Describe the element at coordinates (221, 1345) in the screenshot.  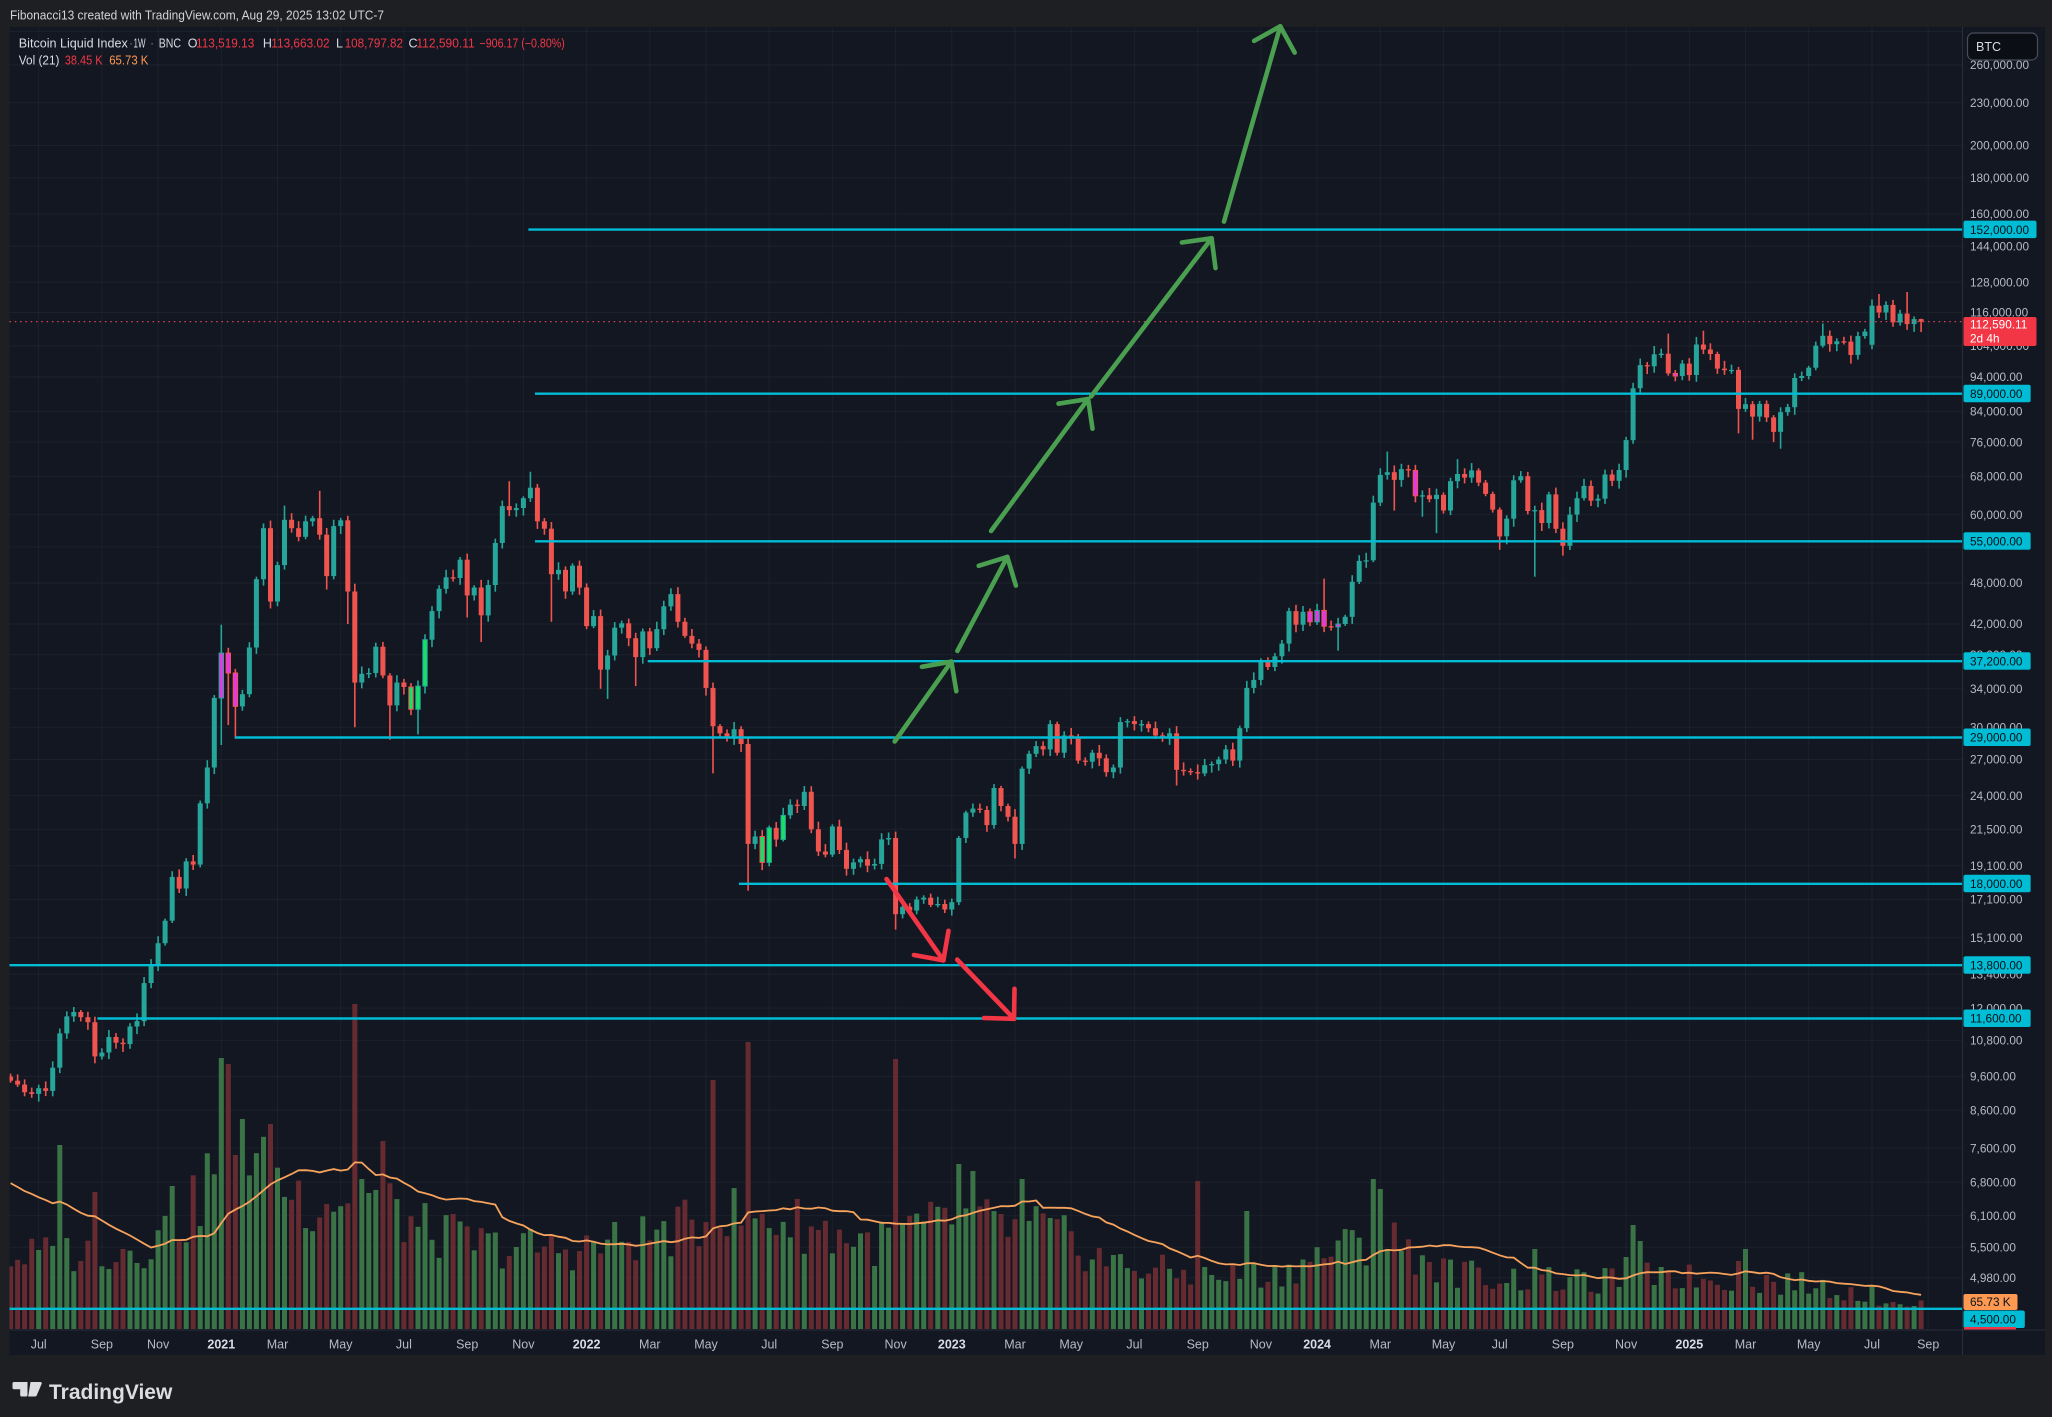
I see `svg-text: 2021` at that location.